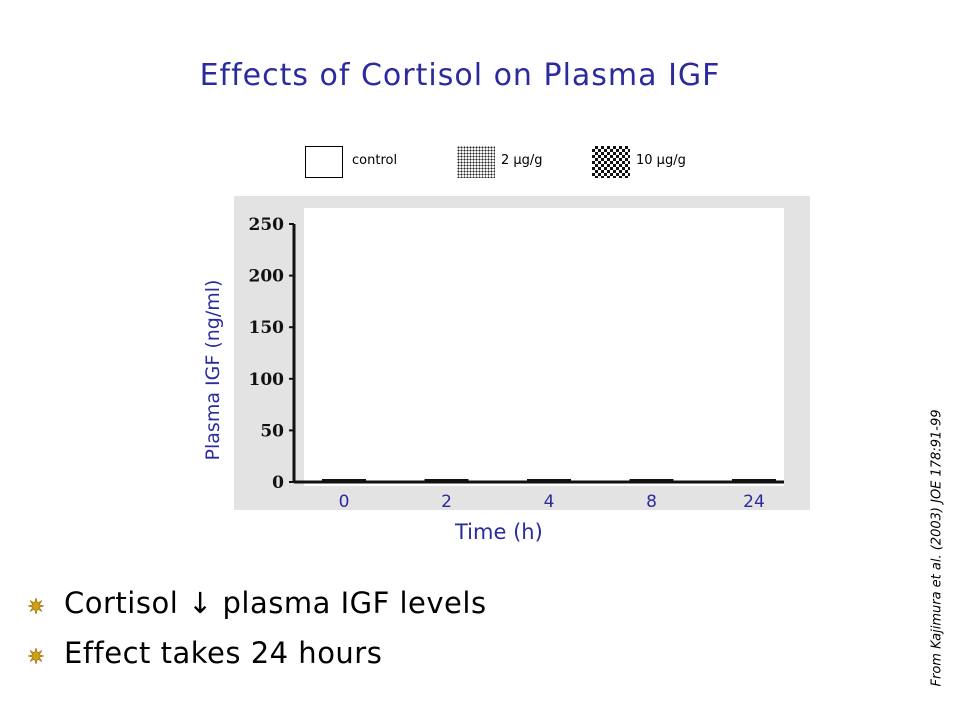  What do you see at coordinates (460, 75) in the screenshot?
I see `slide-title: Effects of Cortisol on Plasma IGF` at bounding box center [460, 75].